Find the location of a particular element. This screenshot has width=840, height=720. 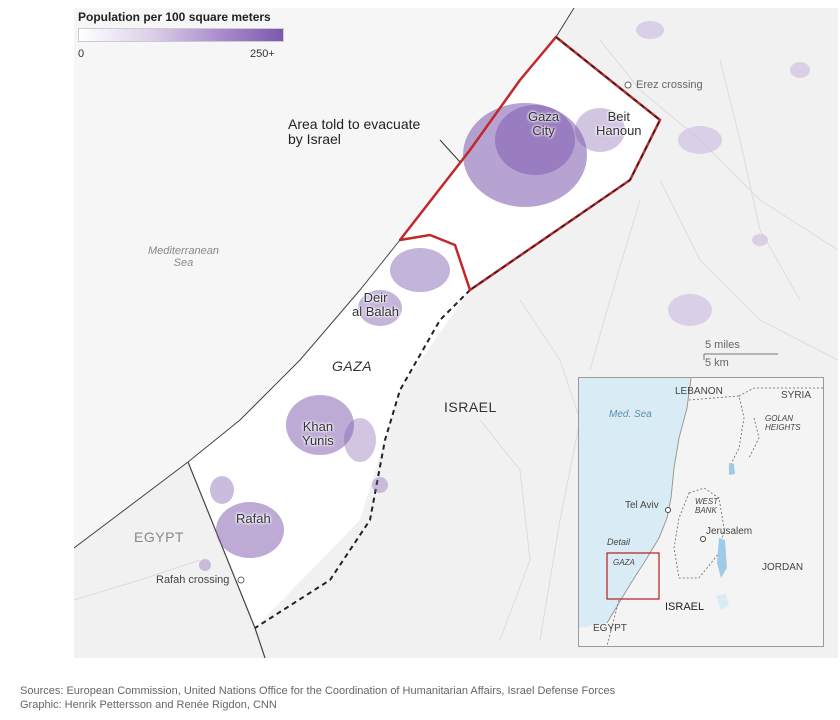

scale-miles-label: 5 miles is located at coordinates (722, 345).